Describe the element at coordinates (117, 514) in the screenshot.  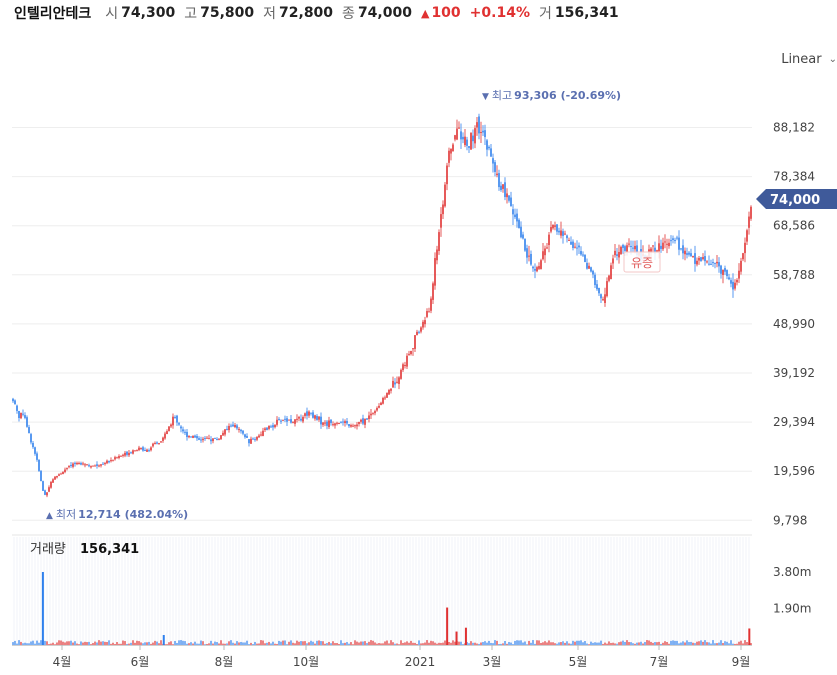
I see `min-price-annotation: ▲ 최저 12,714 (482.04%)` at that location.